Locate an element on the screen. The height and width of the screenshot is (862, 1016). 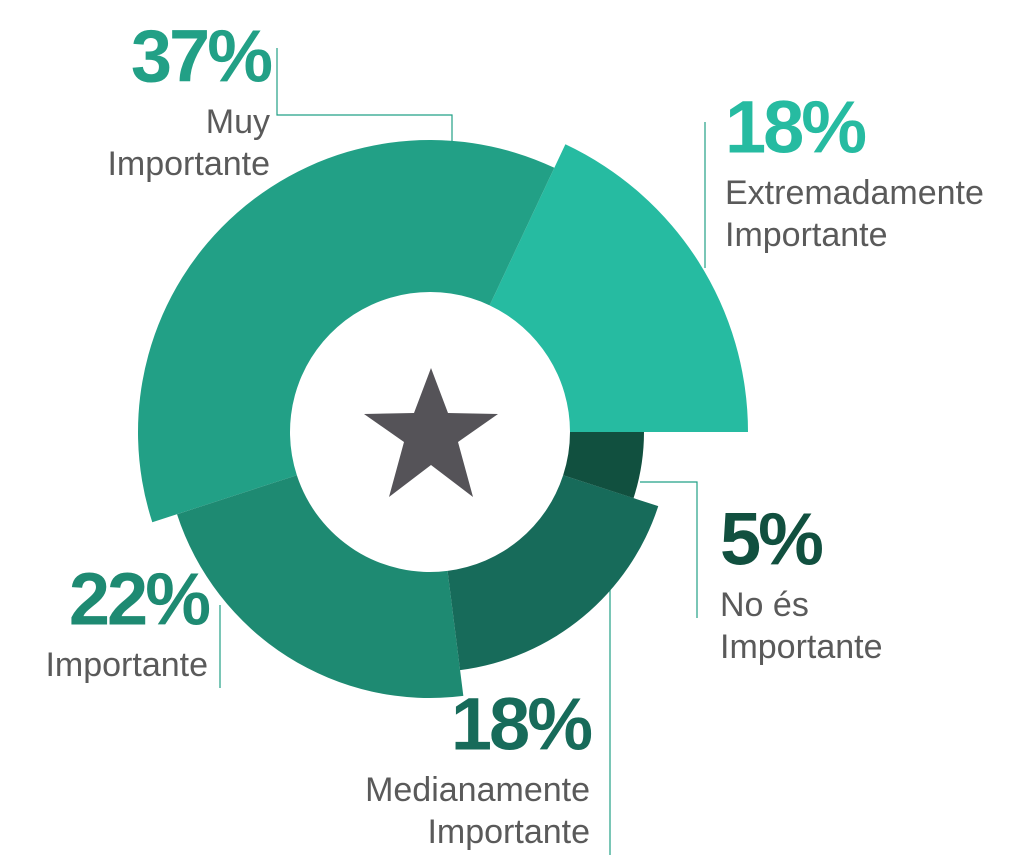
category-label: Importante is located at coordinates (126, 665).